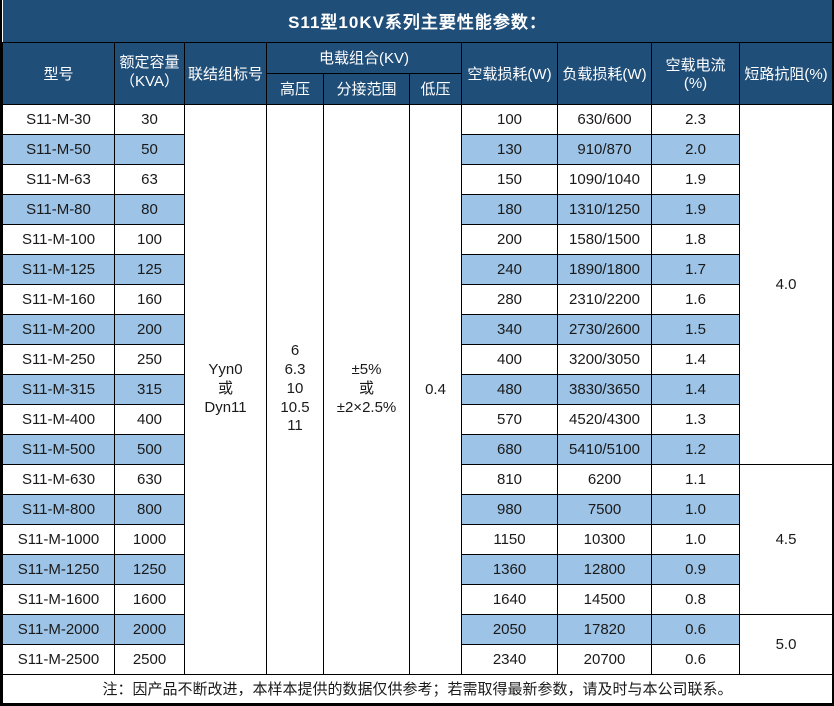  Describe the element at coordinates (695, 479) in the screenshot. I see `no-load-current-cell: 1.1` at that location.